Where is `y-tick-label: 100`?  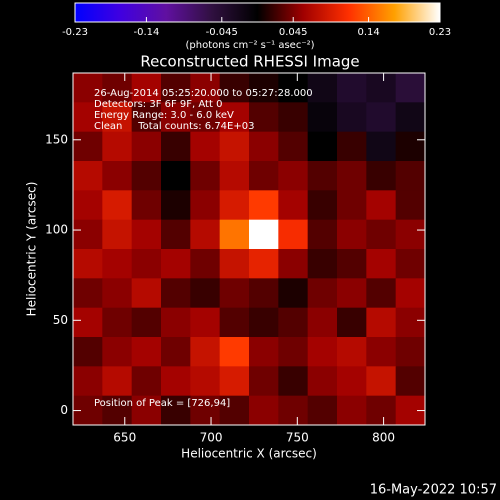 y-tick-label: 100 is located at coordinates (56, 230).